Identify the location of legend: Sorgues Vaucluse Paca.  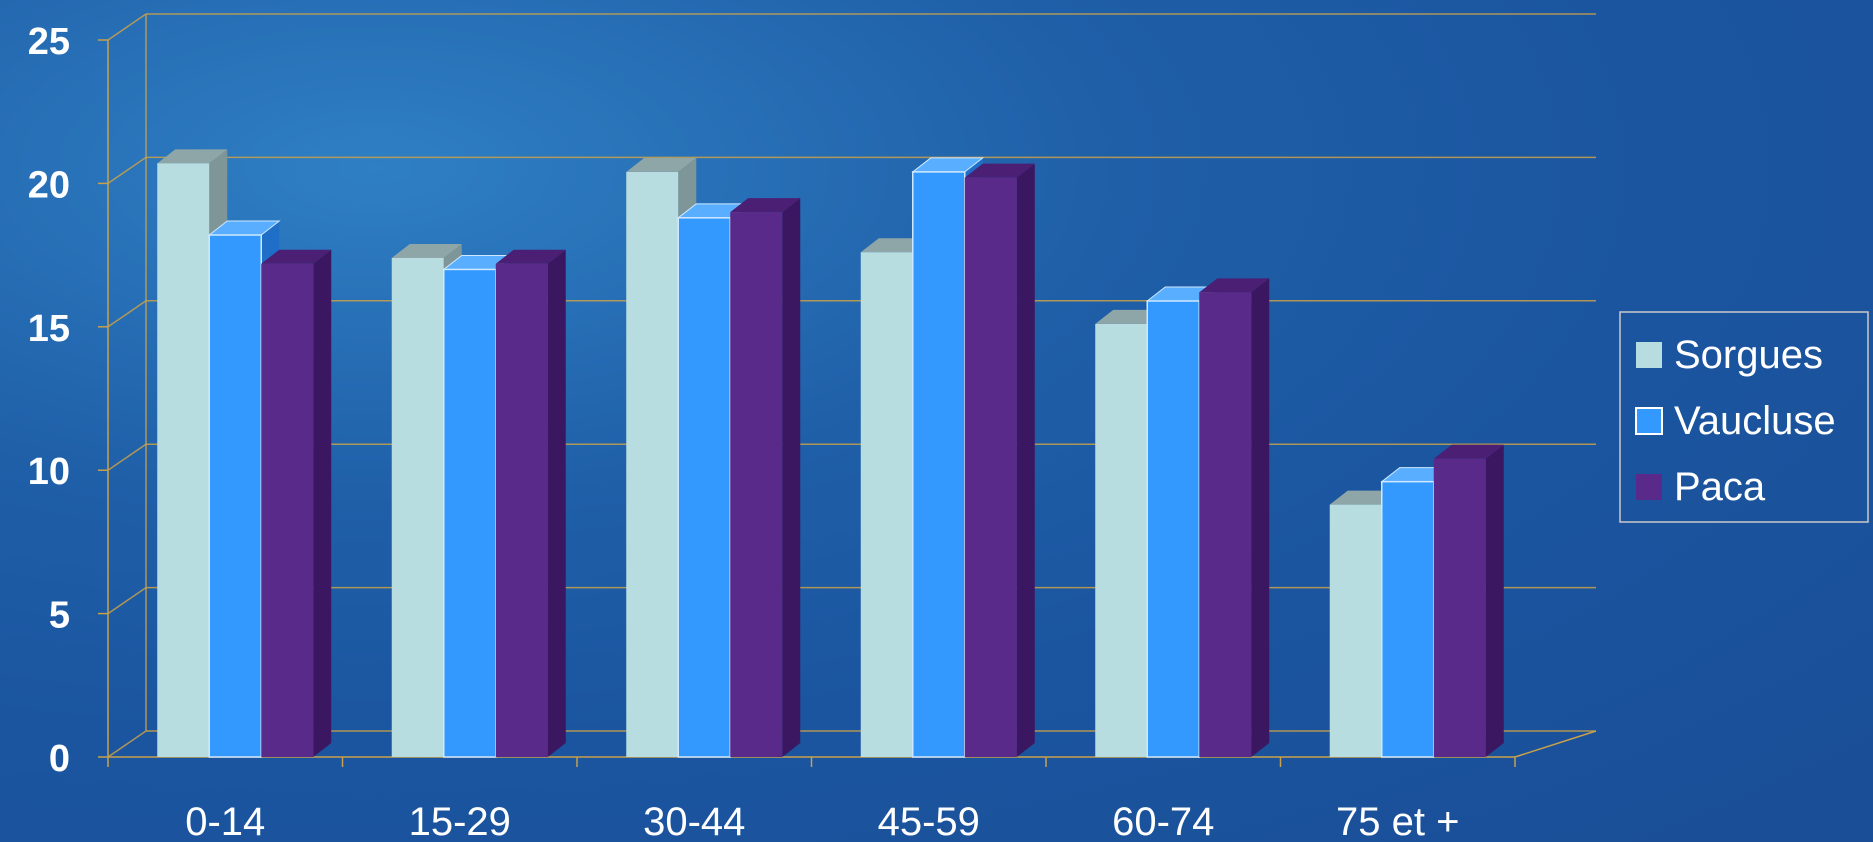
(1744, 417).